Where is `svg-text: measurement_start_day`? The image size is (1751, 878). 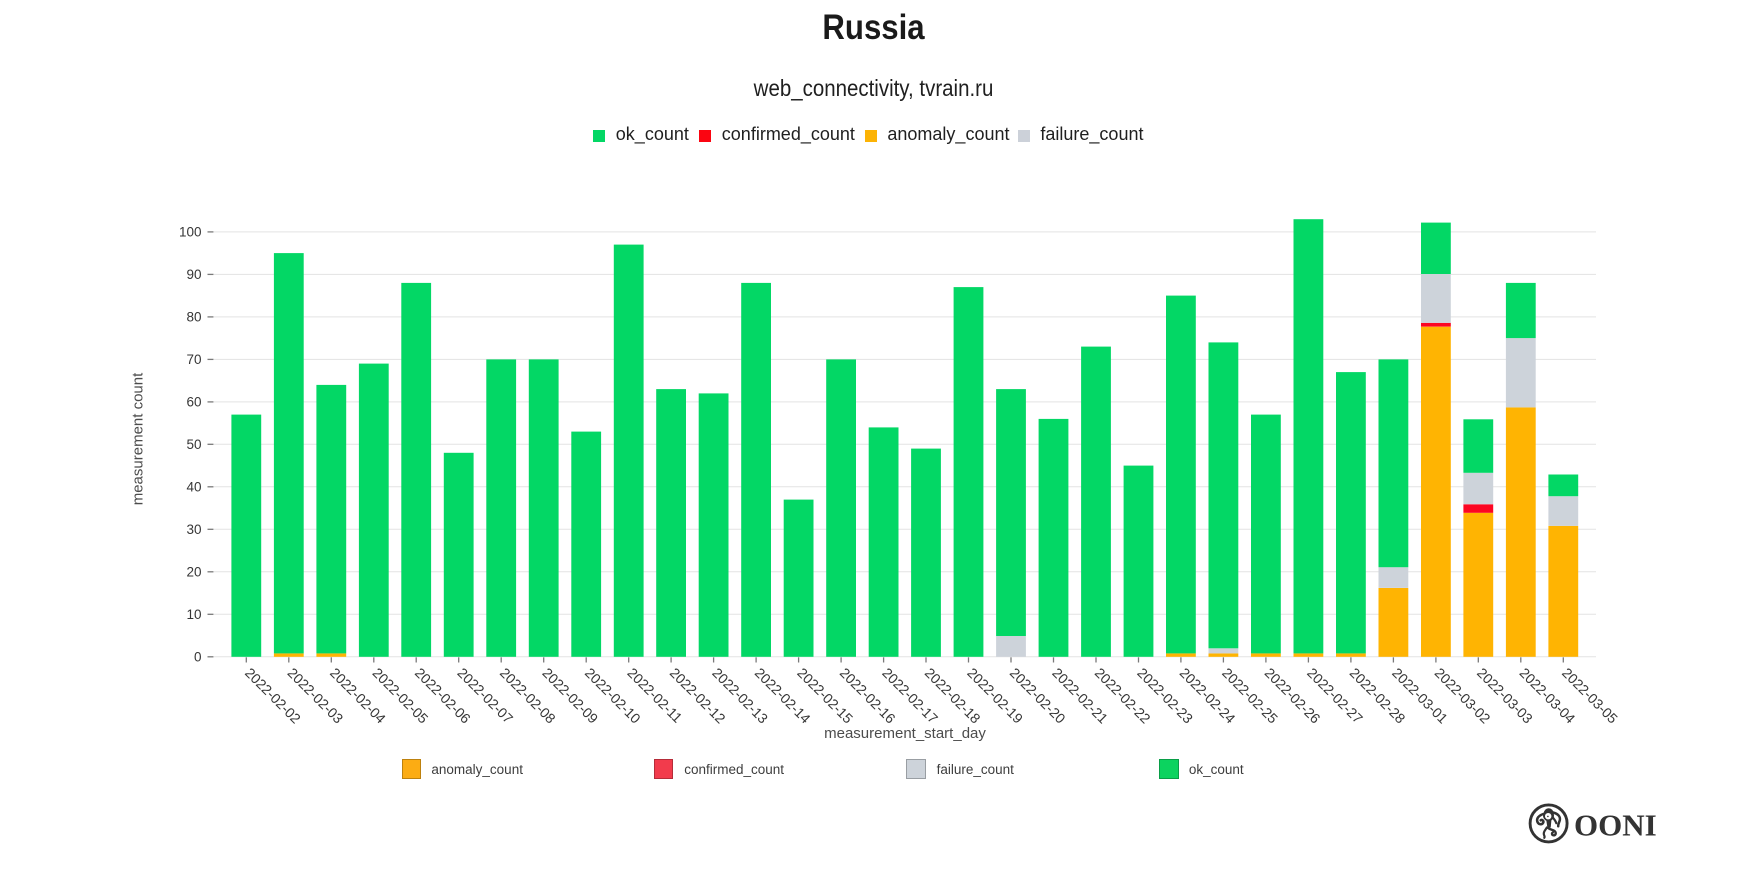 svg-text: measurement_start_day is located at coordinates (905, 733).